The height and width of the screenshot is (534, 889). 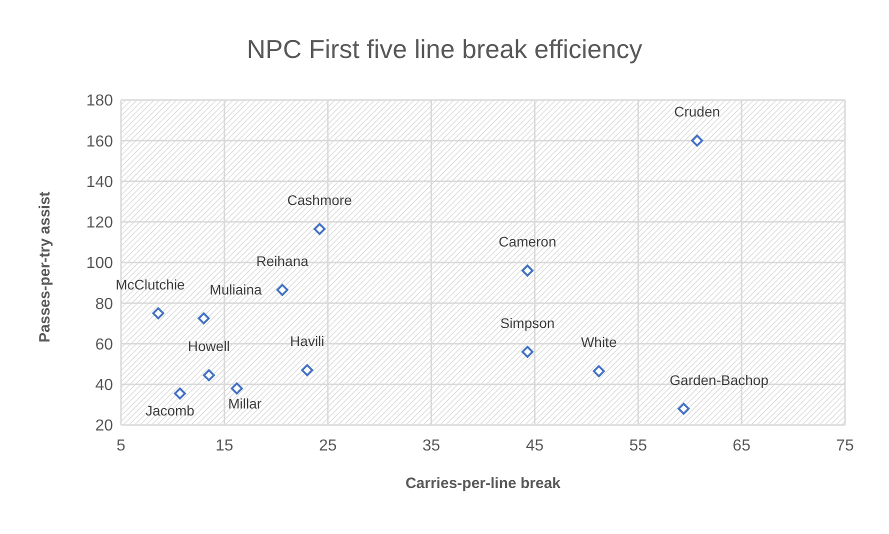 I want to click on data-label: Cashmore, so click(x=319, y=200).